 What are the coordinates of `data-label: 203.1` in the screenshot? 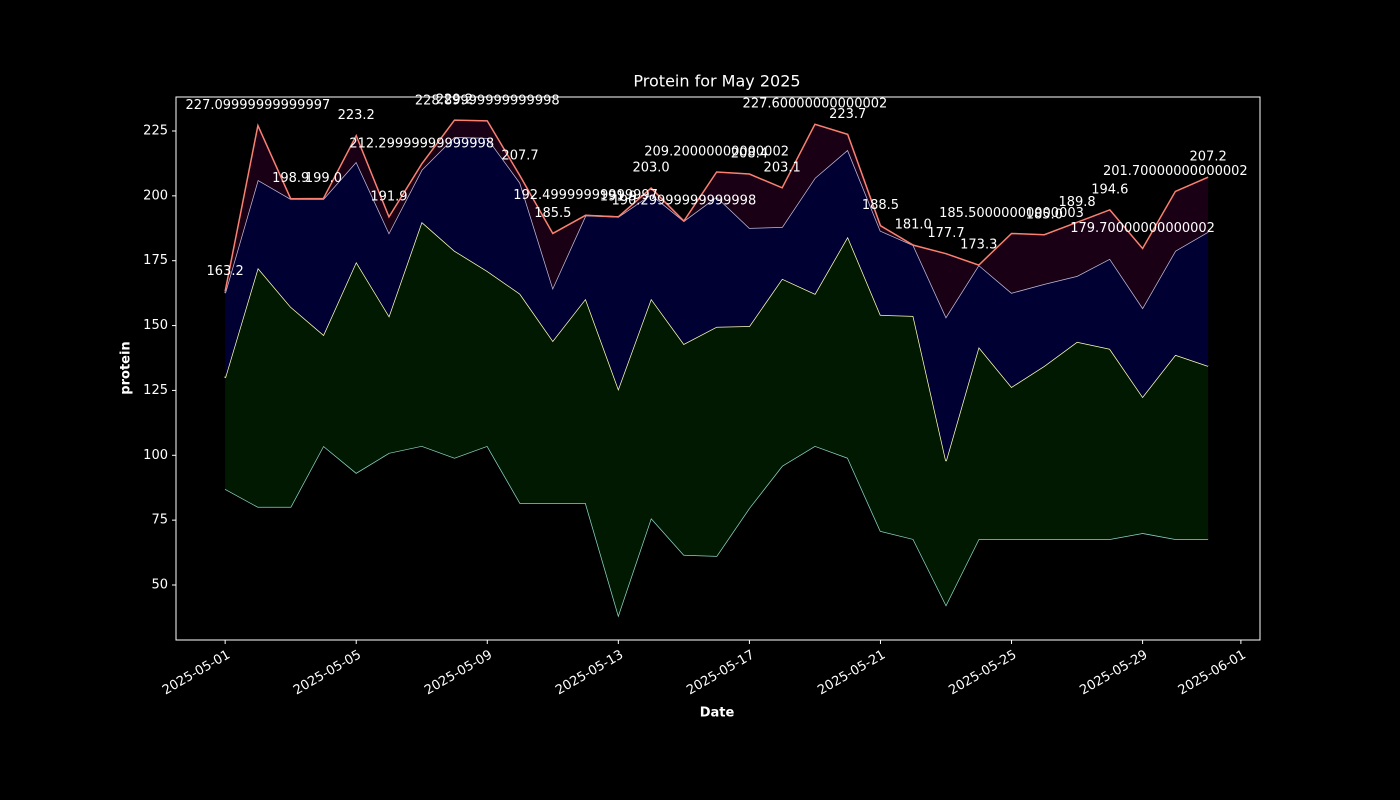 It's located at (782, 167).